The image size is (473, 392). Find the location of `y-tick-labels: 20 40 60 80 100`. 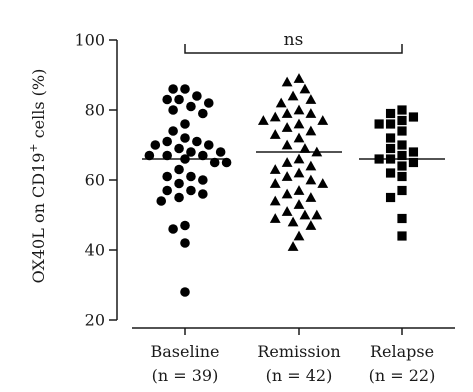

y-tick-labels: 20 40 60 80 100 is located at coordinates (89, 180).